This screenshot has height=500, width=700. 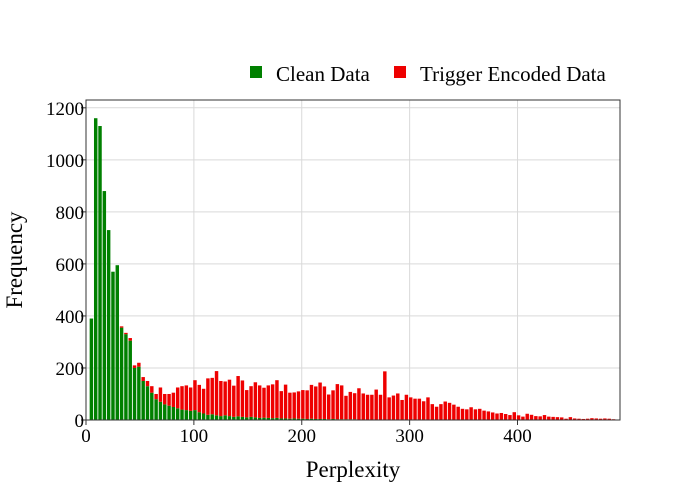 I want to click on y-tick-label: 1200, so click(x=65, y=109).